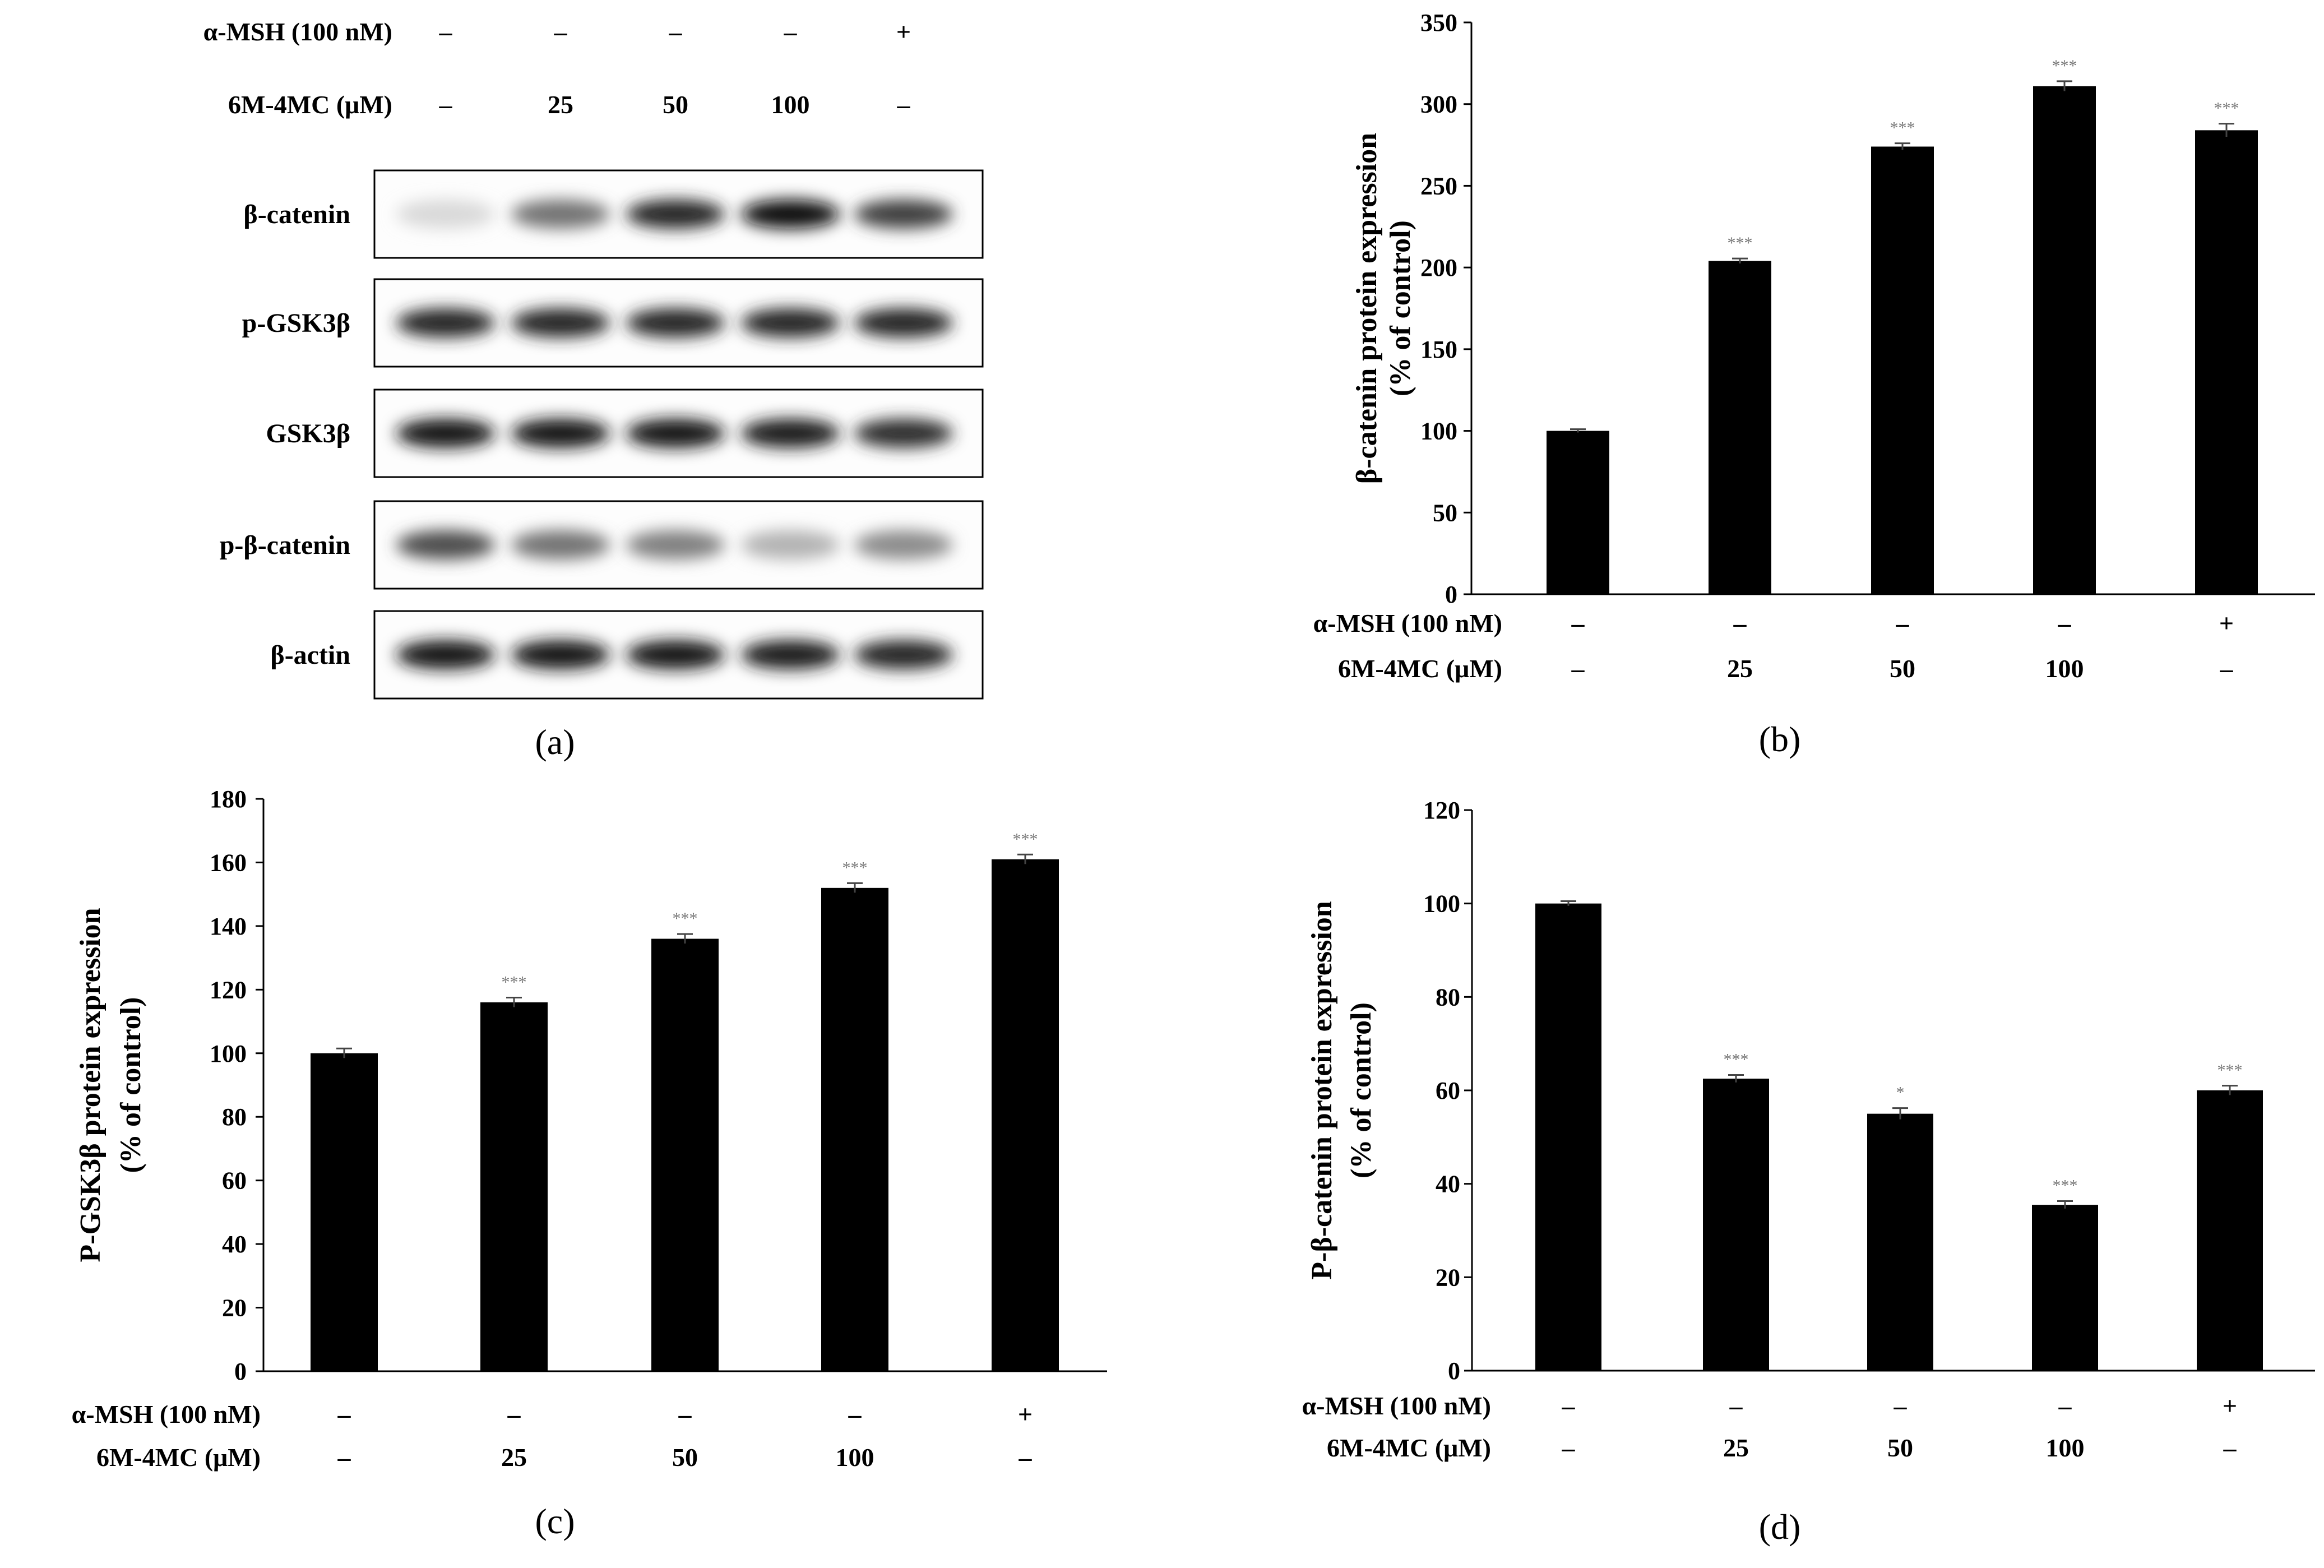 This screenshot has width=2324, height=1568. I want to click on panel-caption: (d), so click(1780, 1527).